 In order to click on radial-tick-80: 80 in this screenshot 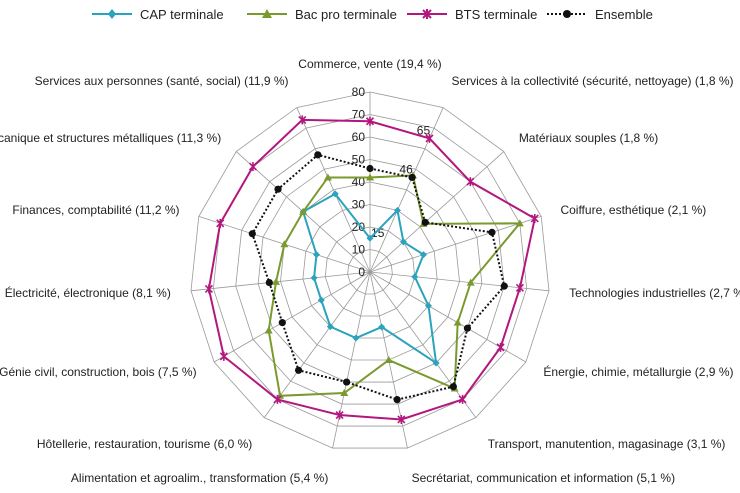, I will do `click(359, 92)`.